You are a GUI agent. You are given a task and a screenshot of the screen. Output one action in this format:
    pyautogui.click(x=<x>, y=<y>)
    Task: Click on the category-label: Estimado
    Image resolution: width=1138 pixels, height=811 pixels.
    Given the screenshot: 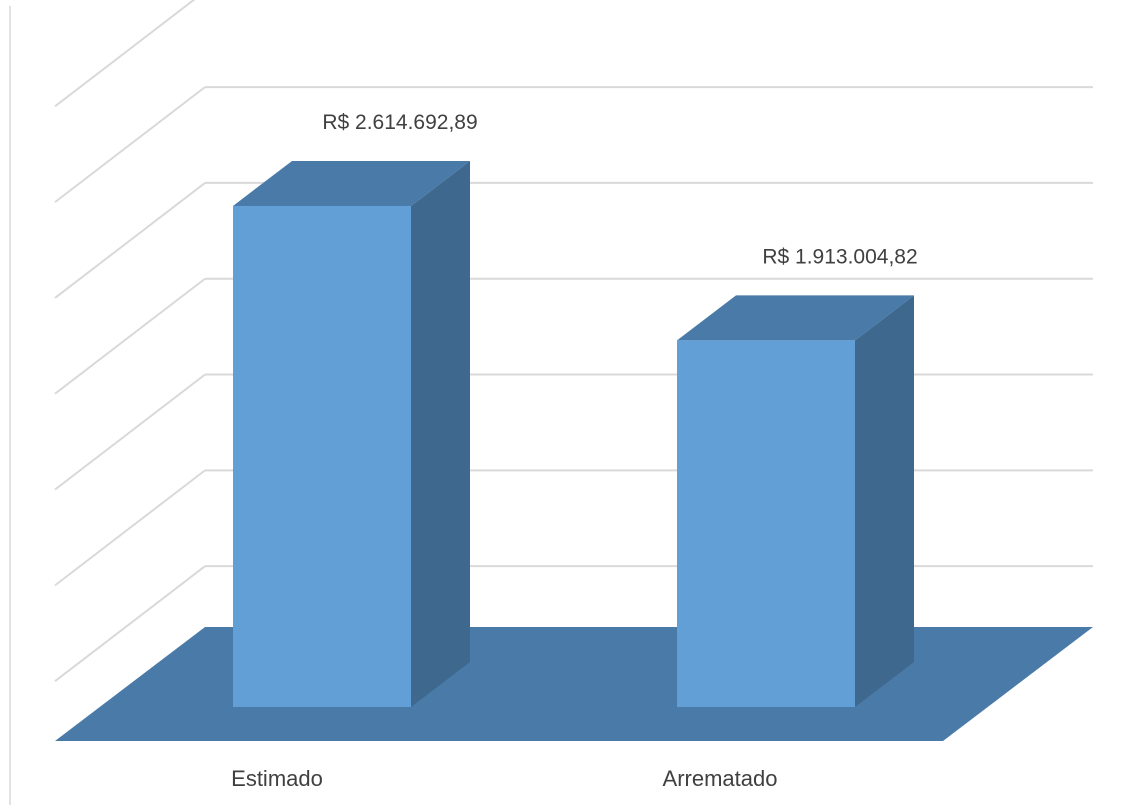 What is the action you would take?
    pyautogui.click(x=277, y=778)
    